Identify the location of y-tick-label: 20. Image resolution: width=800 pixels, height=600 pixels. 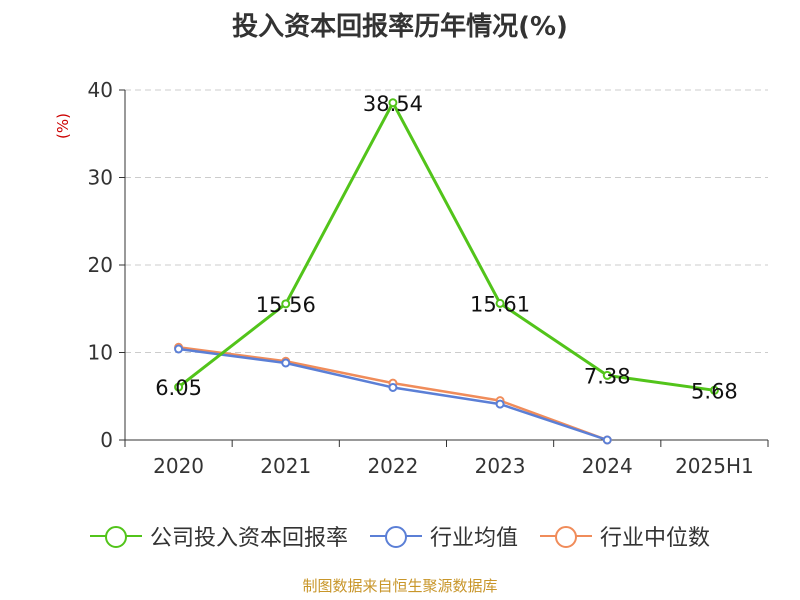
(100, 265).